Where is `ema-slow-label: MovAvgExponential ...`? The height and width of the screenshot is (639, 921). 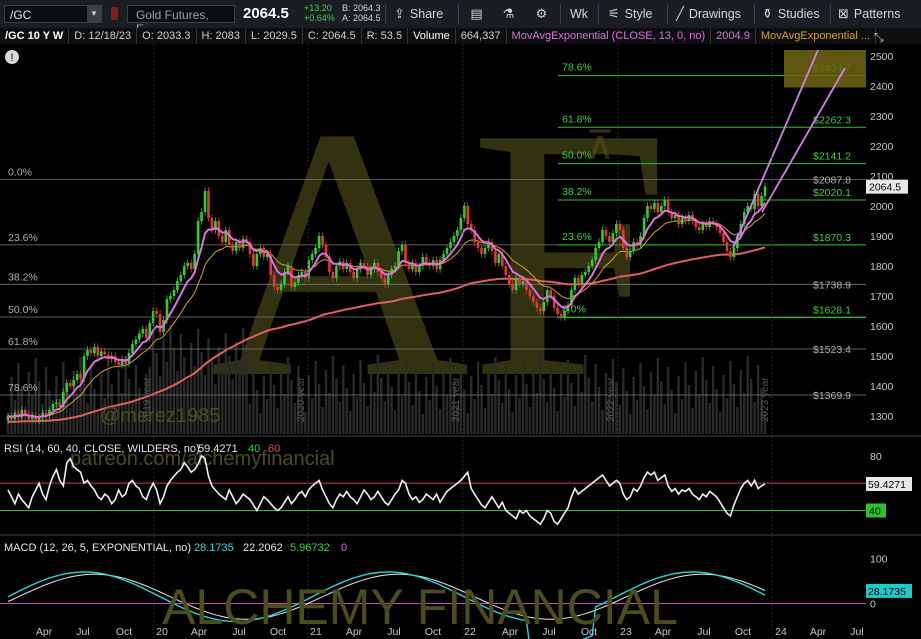
ema-slow-label: MovAvgExponential ... is located at coordinates (816, 36).